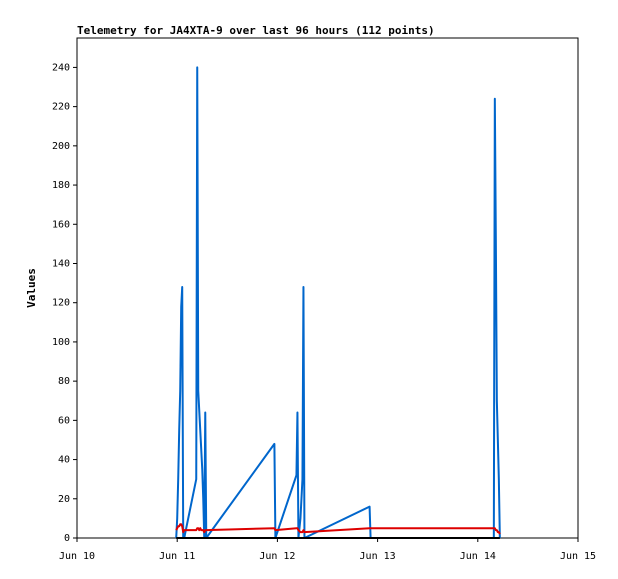 This screenshot has width=618, height=579. What do you see at coordinates (67, 538) in the screenshot?
I see `y-tick-label: 0` at bounding box center [67, 538].